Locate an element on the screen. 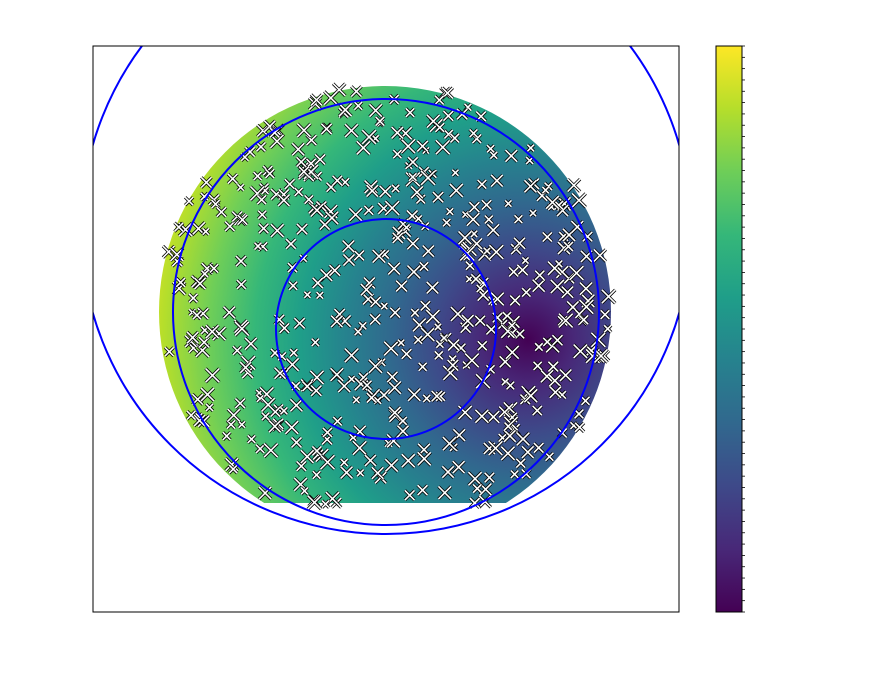 The image size is (884, 691). colorbar is located at coordinates (729, 329).